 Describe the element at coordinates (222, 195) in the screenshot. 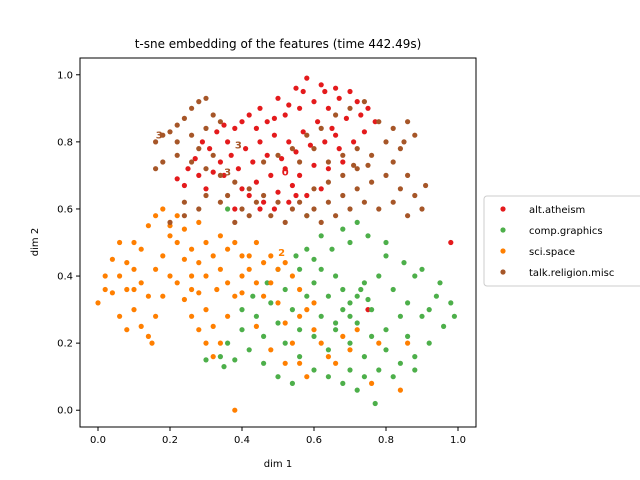

I see `annotations-layer: 3 3 3 0 2` at that location.